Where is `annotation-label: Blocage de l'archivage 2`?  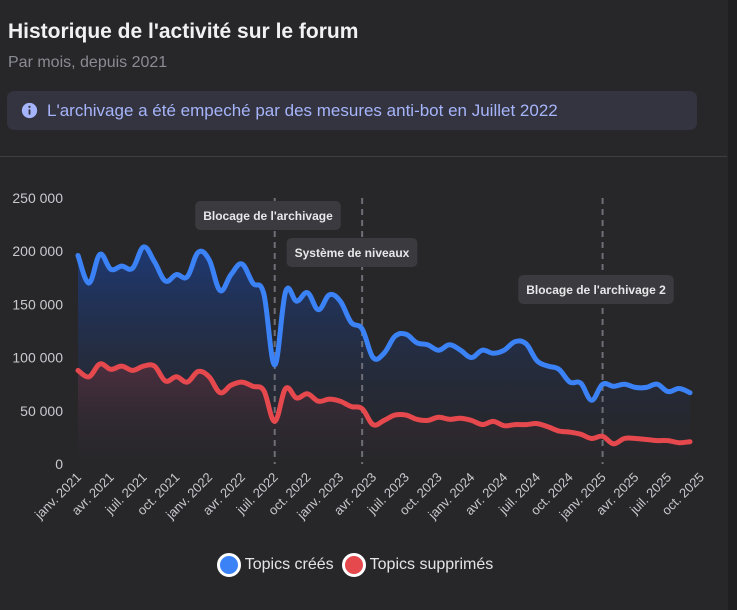
annotation-label: Blocage de l'archivage 2 is located at coordinates (596, 289).